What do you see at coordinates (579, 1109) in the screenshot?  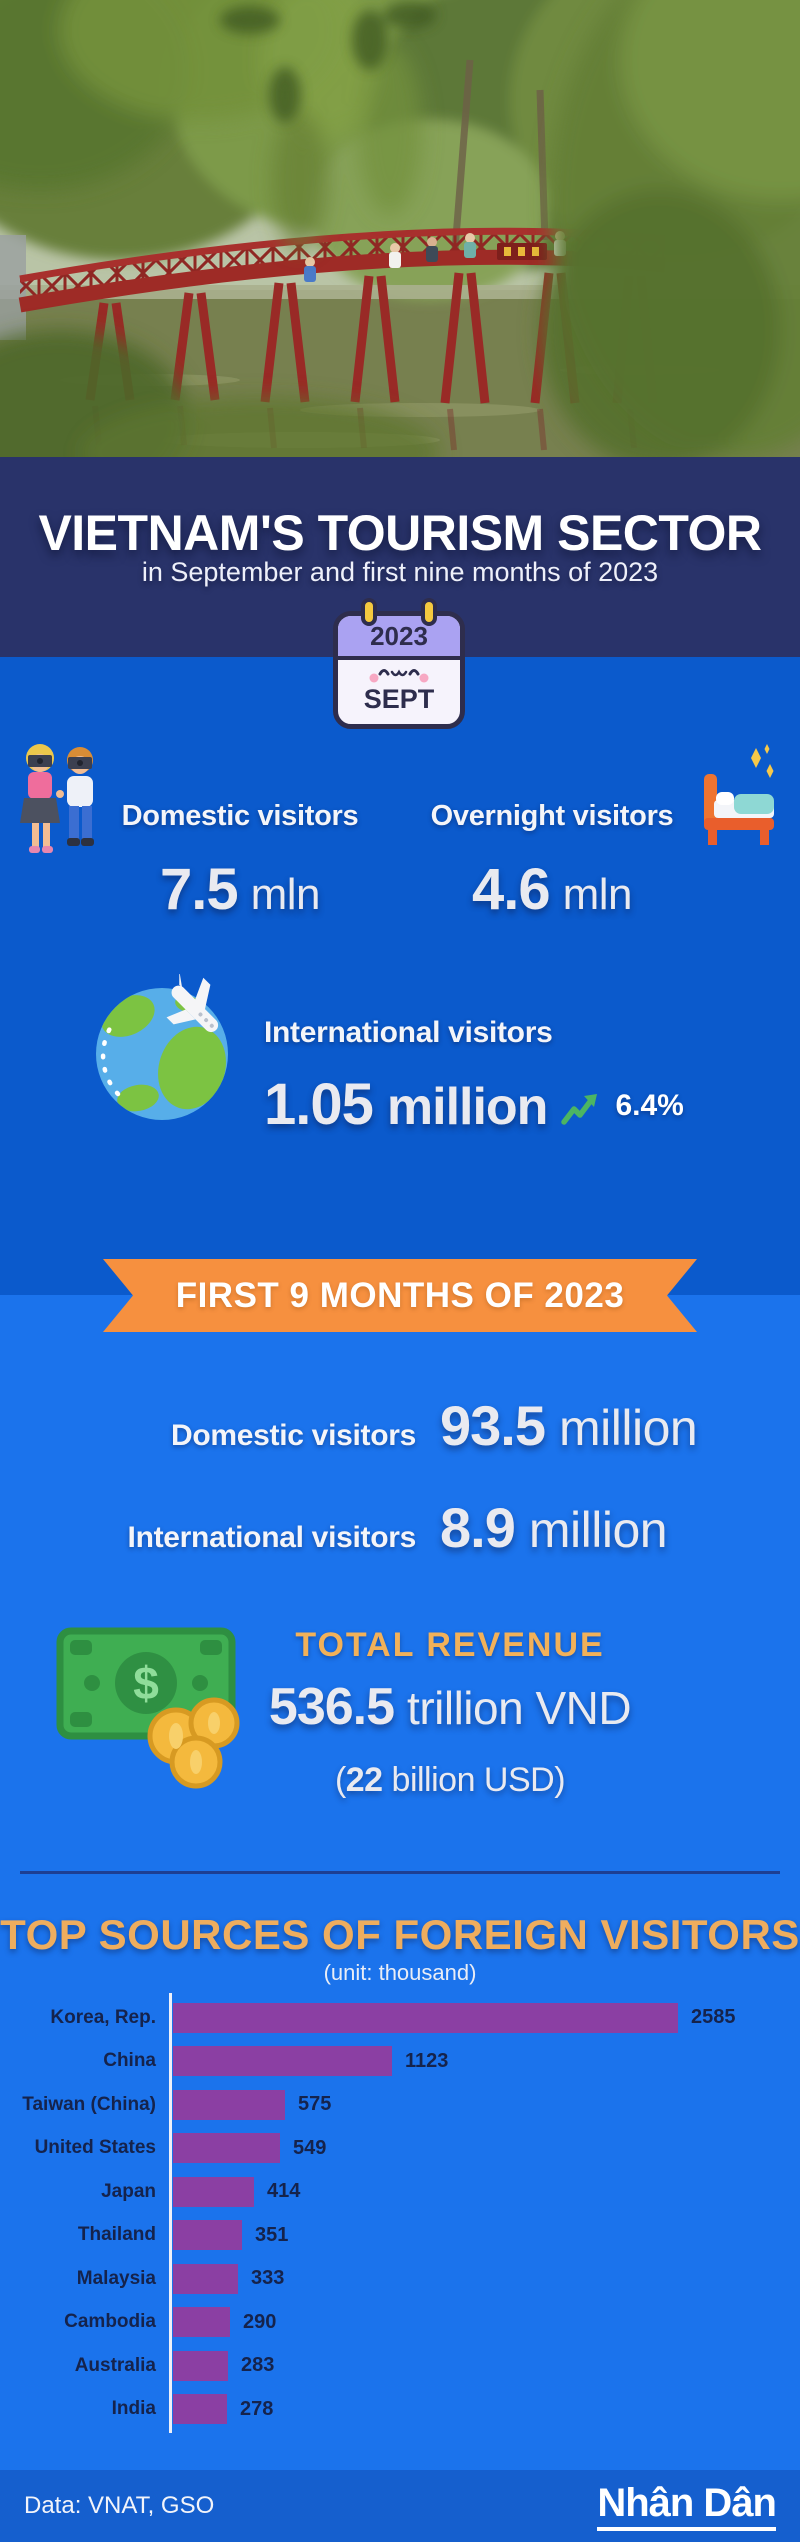 I see `trend-up-icon` at bounding box center [579, 1109].